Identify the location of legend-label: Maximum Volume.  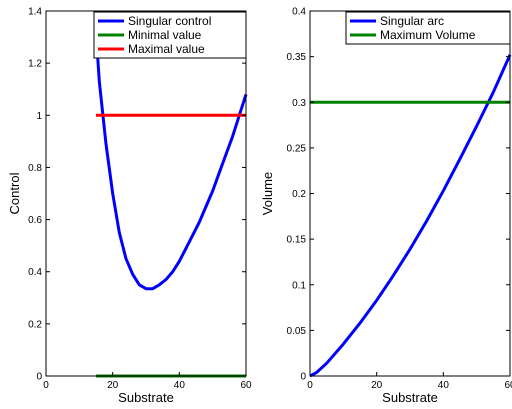
(428, 35).